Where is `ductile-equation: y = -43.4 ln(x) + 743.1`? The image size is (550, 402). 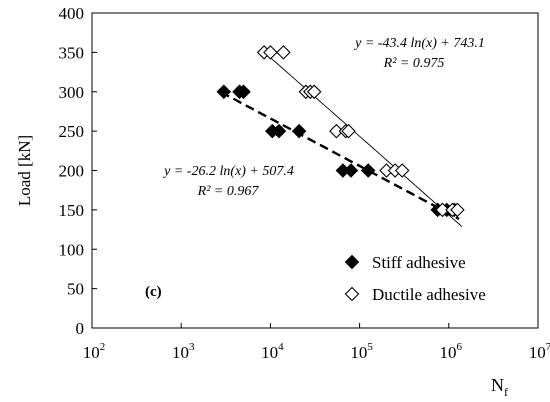 ductile-equation: y = -43.4 ln(x) + 743.1 is located at coordinates (419, 43).